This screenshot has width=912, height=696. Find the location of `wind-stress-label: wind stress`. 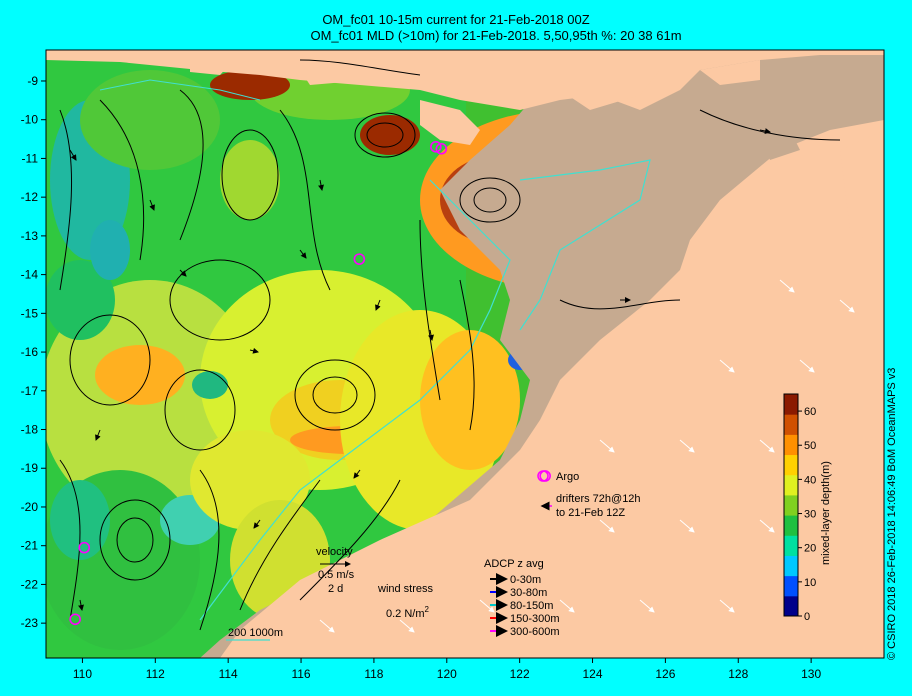

wind-stress-label: wind stress is located at coordinates (405, 589).